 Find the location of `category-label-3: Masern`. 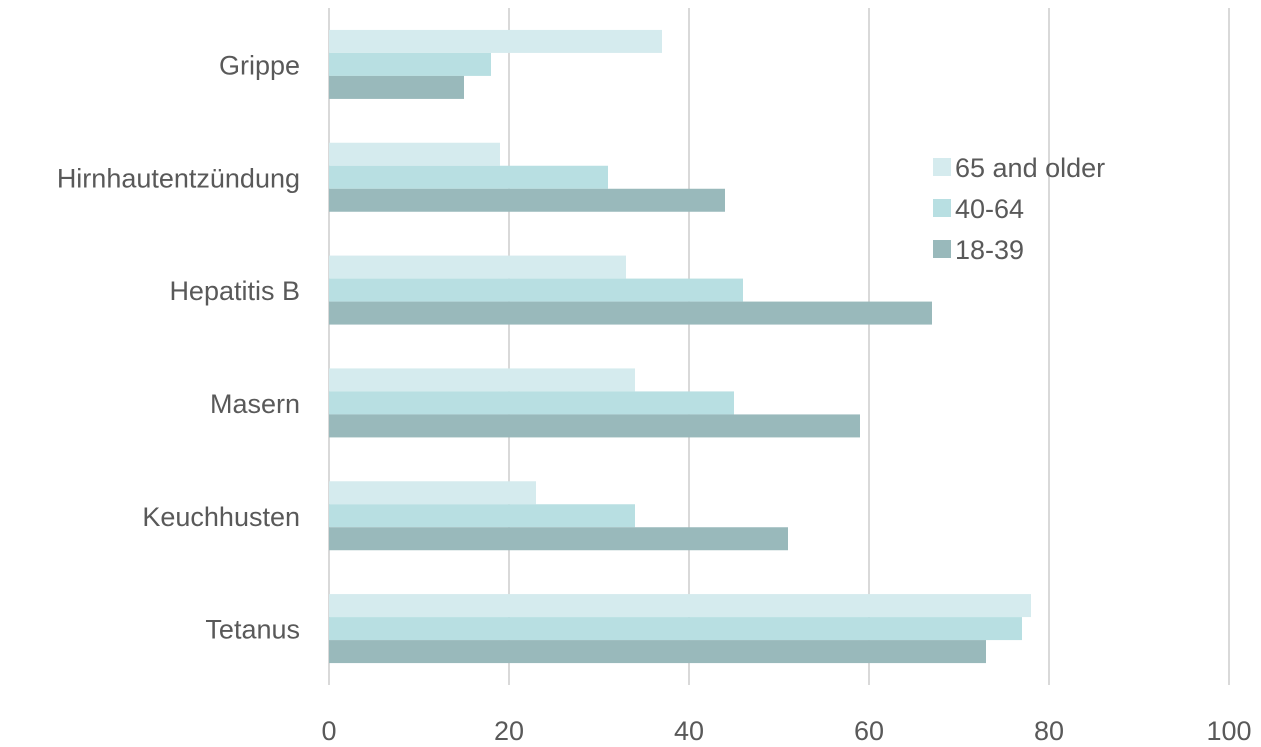

category-label-3: Masern is located at coordinates (255, 404).